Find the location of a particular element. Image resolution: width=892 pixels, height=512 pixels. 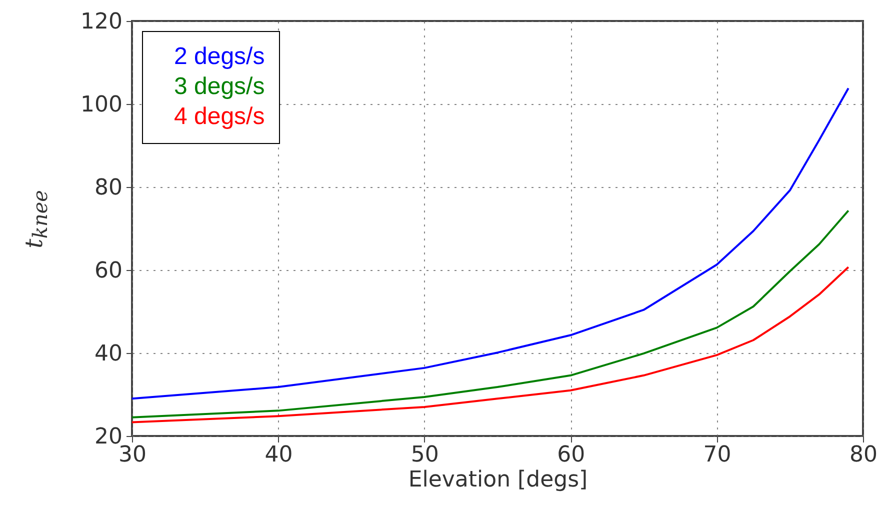

x-tick-label: 50 is located at coordinates (424, 455).